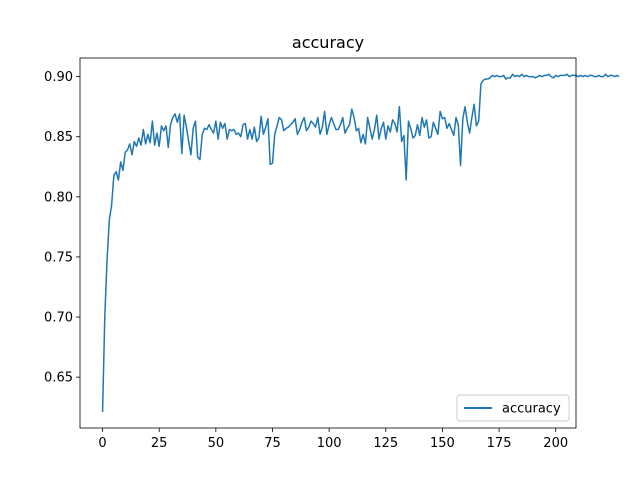 This screenshot has height=480, width=640. Describe the element at coordinates (216, 443) in the screenshot. I see `x-tick-label: 50` at that location.